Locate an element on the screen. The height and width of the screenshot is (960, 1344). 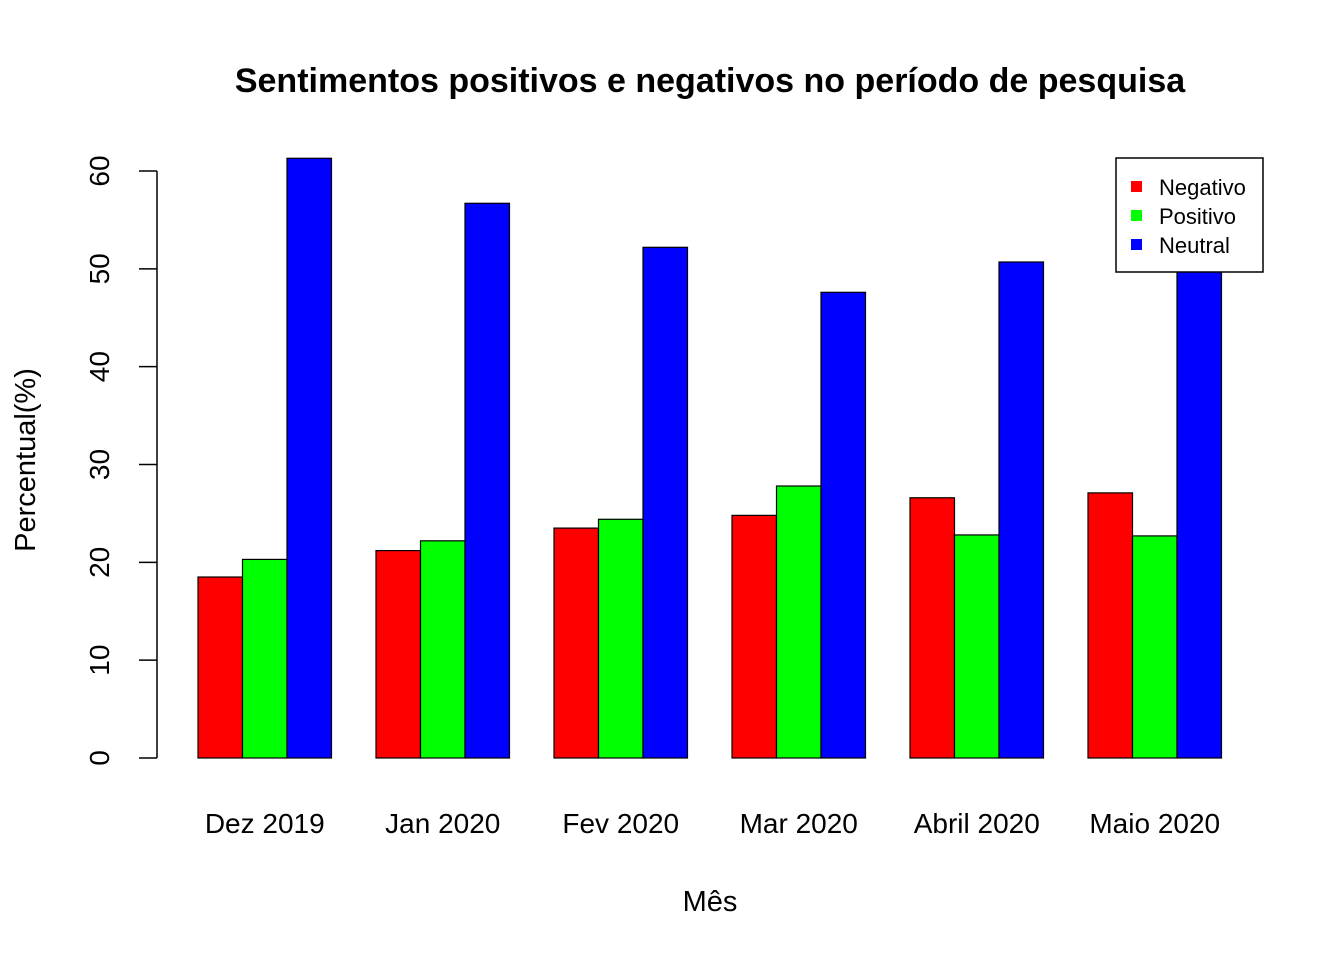
y-axis-label: Percentual(%) is located at coordinates (26, 460).